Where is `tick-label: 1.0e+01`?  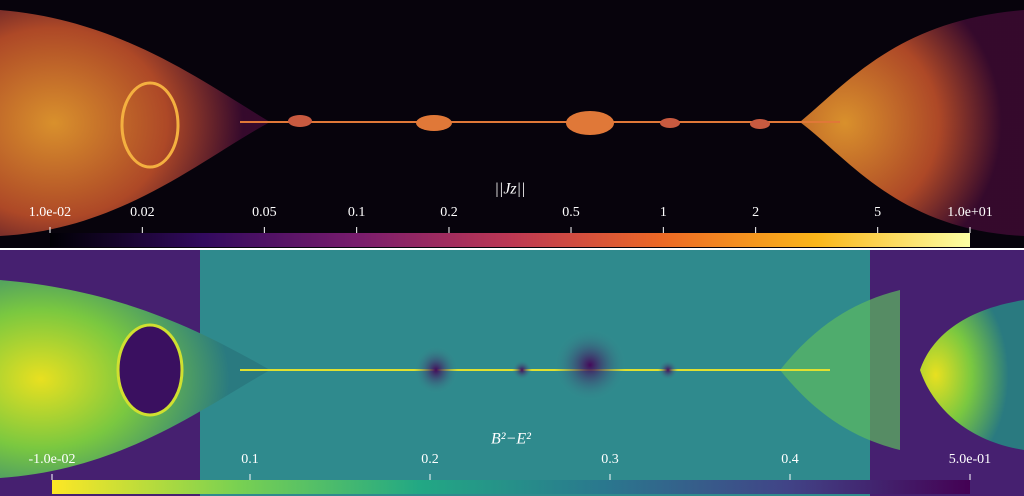 tick-label: 1.0e+01 is located at coordinates (970, 212).